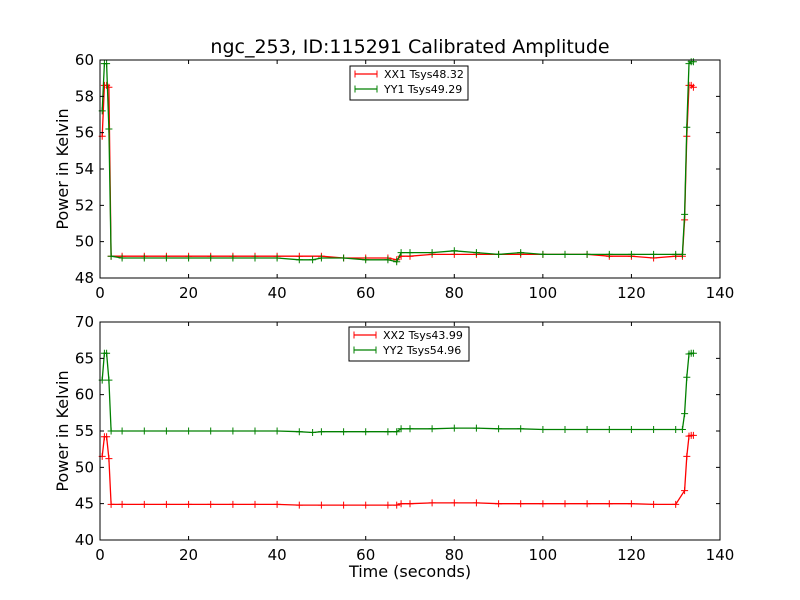  What do you see at coordinates (409, 571) in the screenshot?
I see `x-axis-label: Time (seconds)` at bounding box center [409, 571].